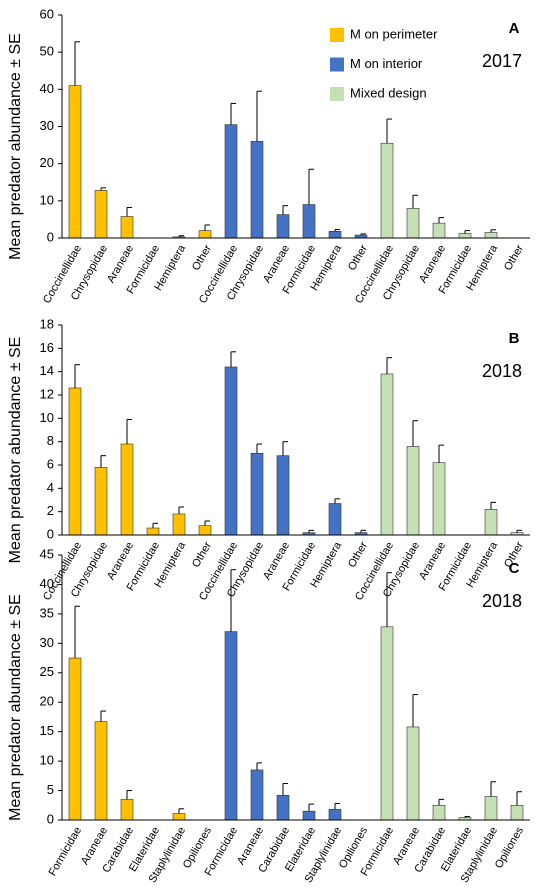  Describe the element at coordinates (47, 370) in the screenshot. I see `y-tick-label: 14` at that location.